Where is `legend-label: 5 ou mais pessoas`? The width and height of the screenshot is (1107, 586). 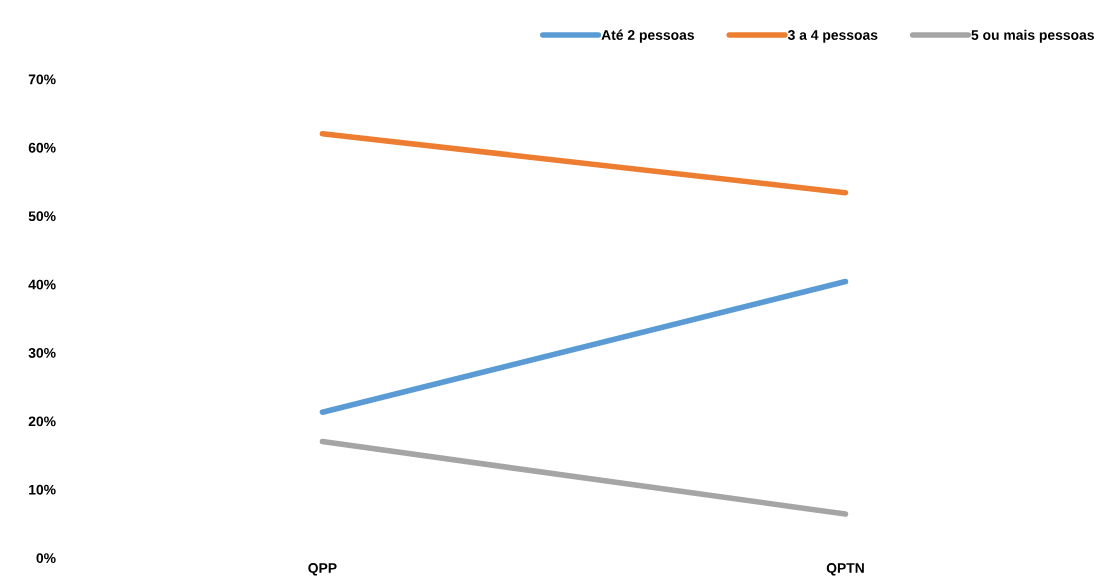
legend-label: 5 ou mais pessoas is located at coordinates (1032, 36).